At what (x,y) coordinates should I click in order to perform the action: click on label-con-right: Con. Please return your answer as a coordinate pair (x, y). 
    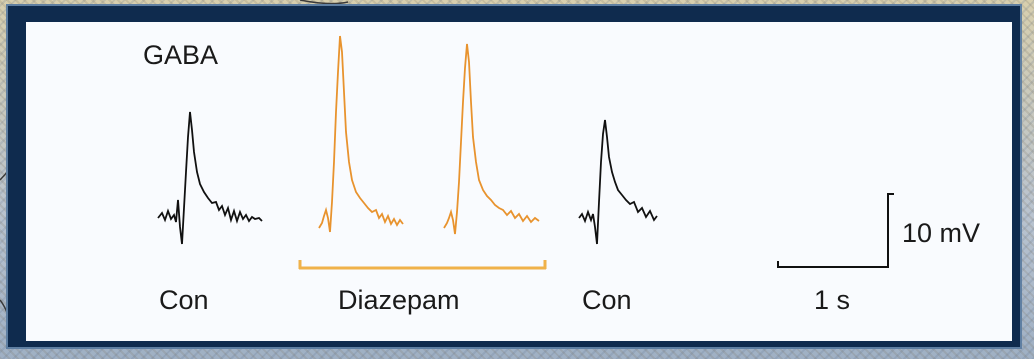
    Looking at the image, I should click on (607, 300).